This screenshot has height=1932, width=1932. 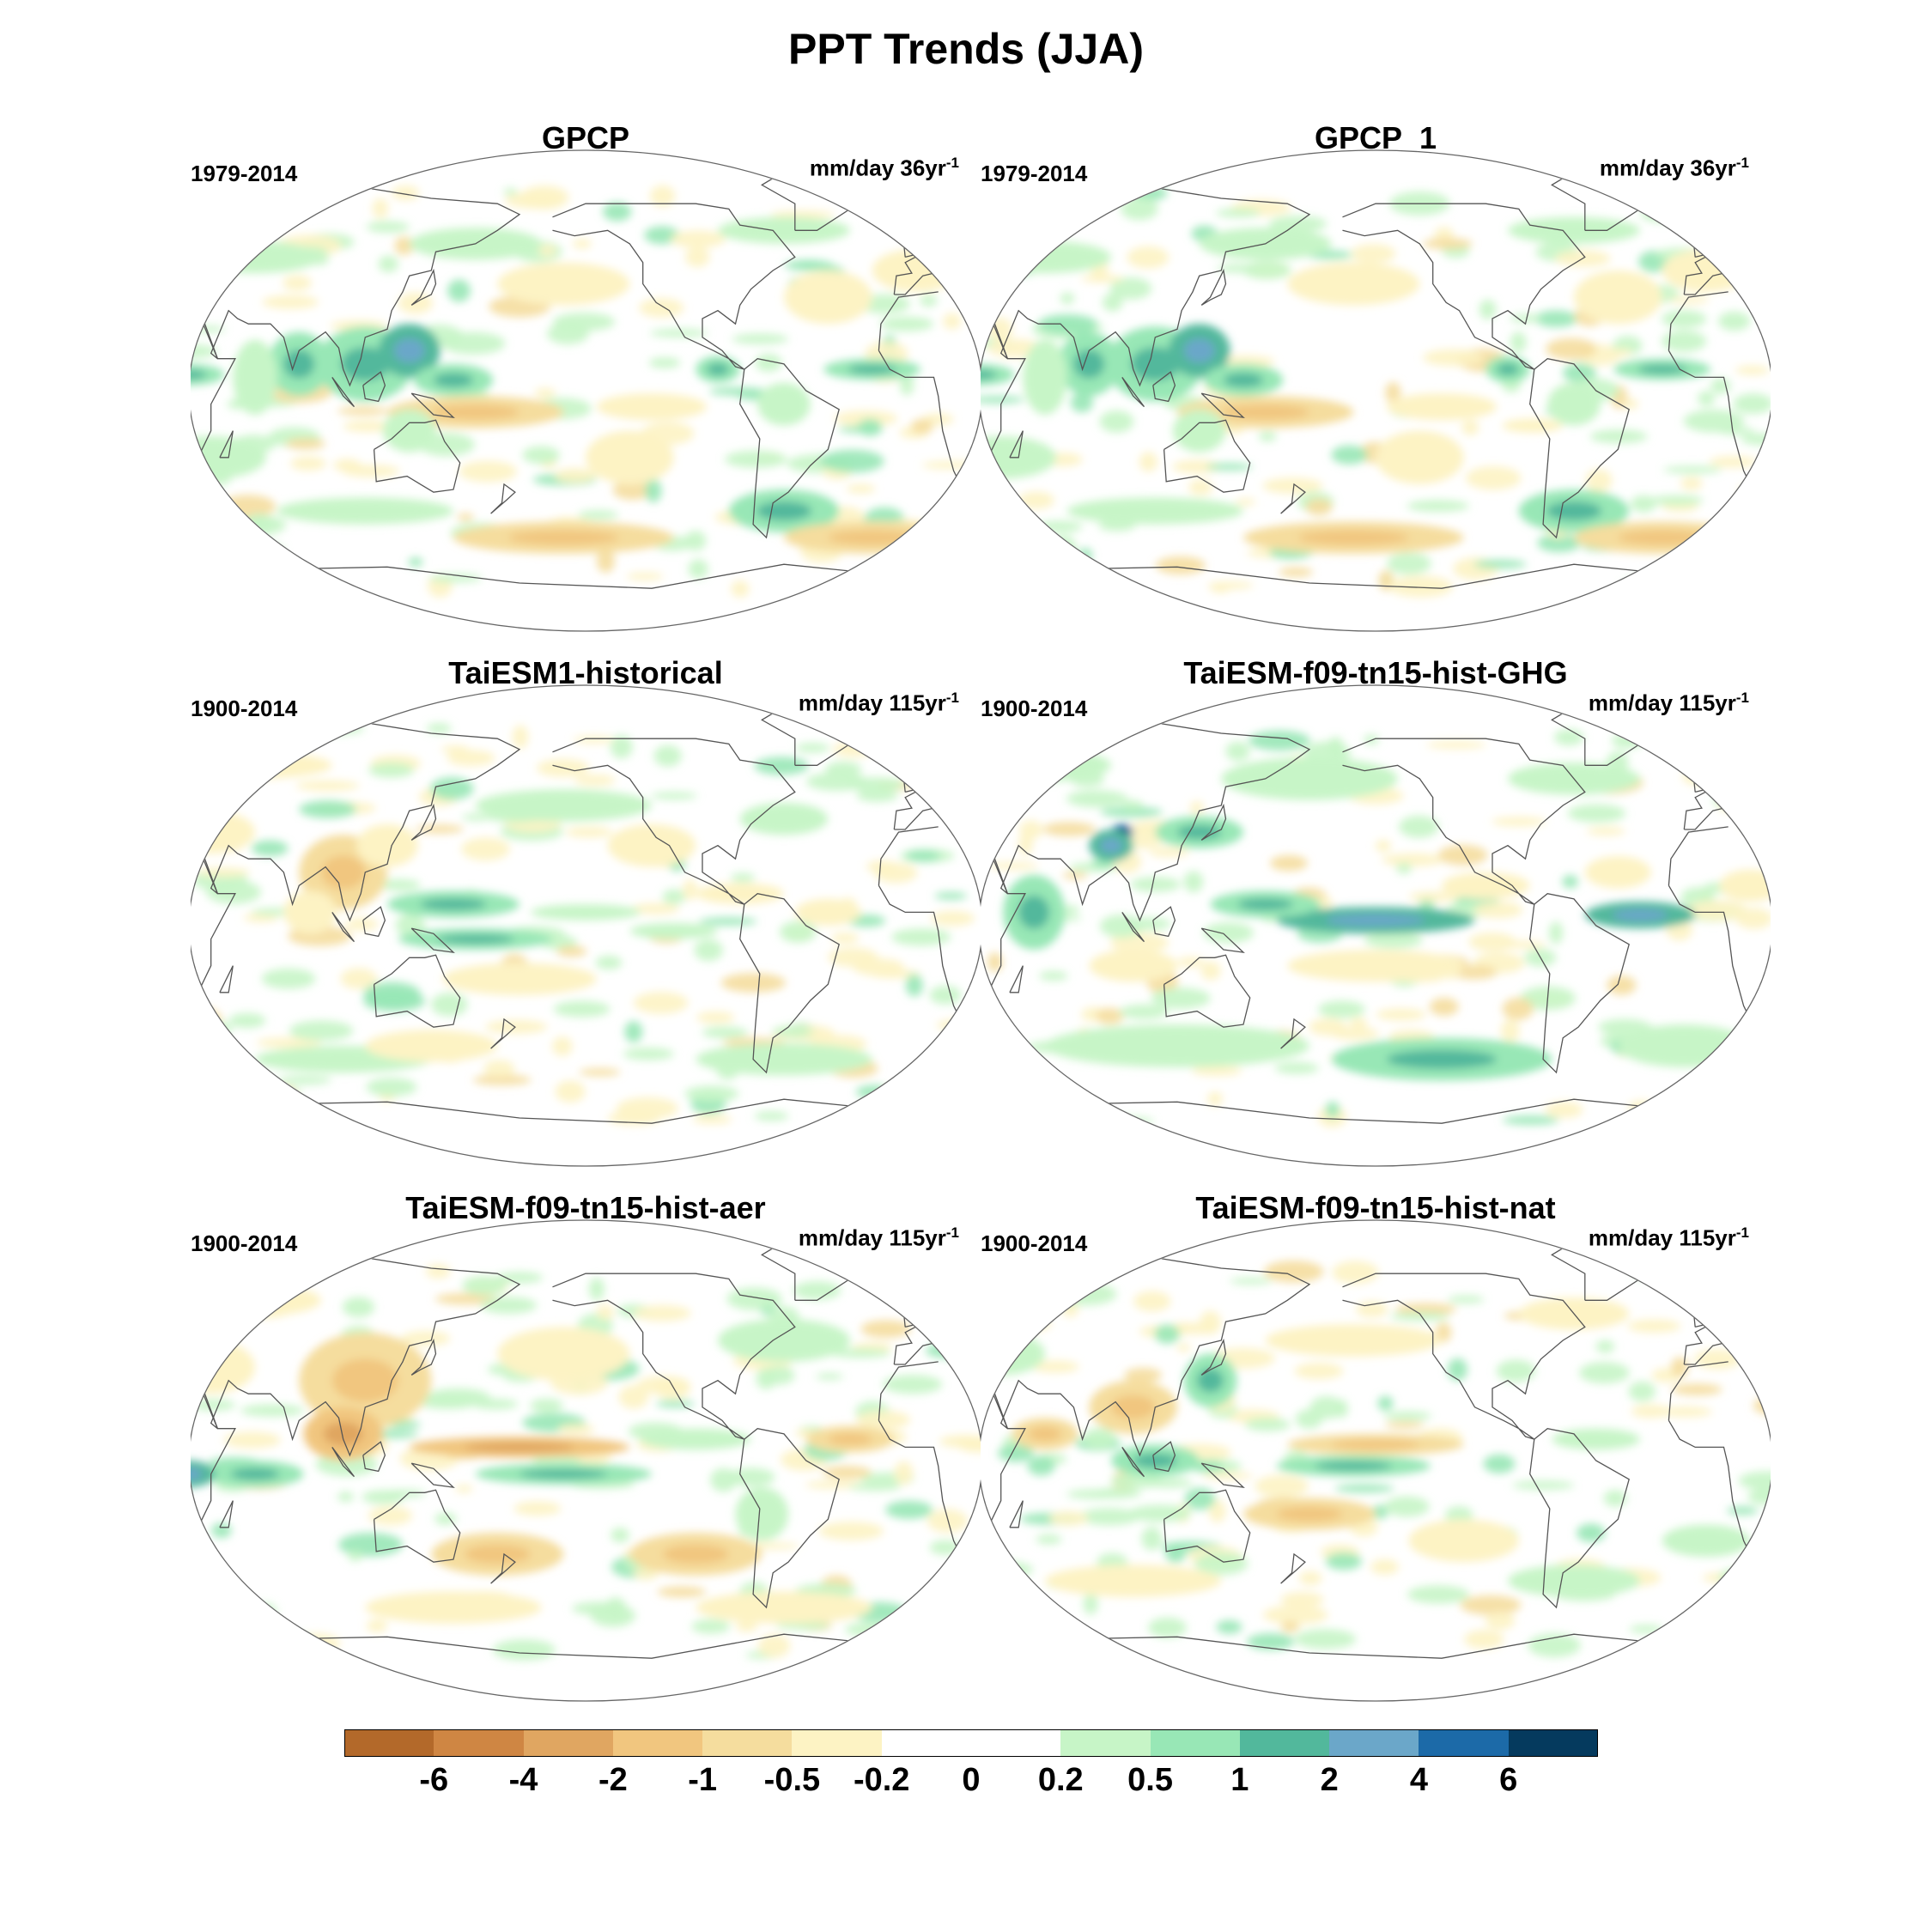 What do you see at coordinates (966, 49) in the screenshot?
I see `figure-title: PPT Trends (JJA)` at bounding box center [966, 49].